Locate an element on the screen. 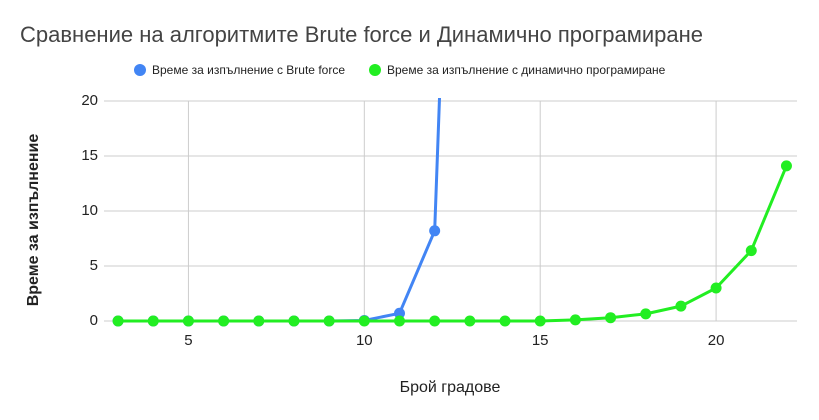  y-axis-label: Време за изпълнение is located at coordinates (33, 220).